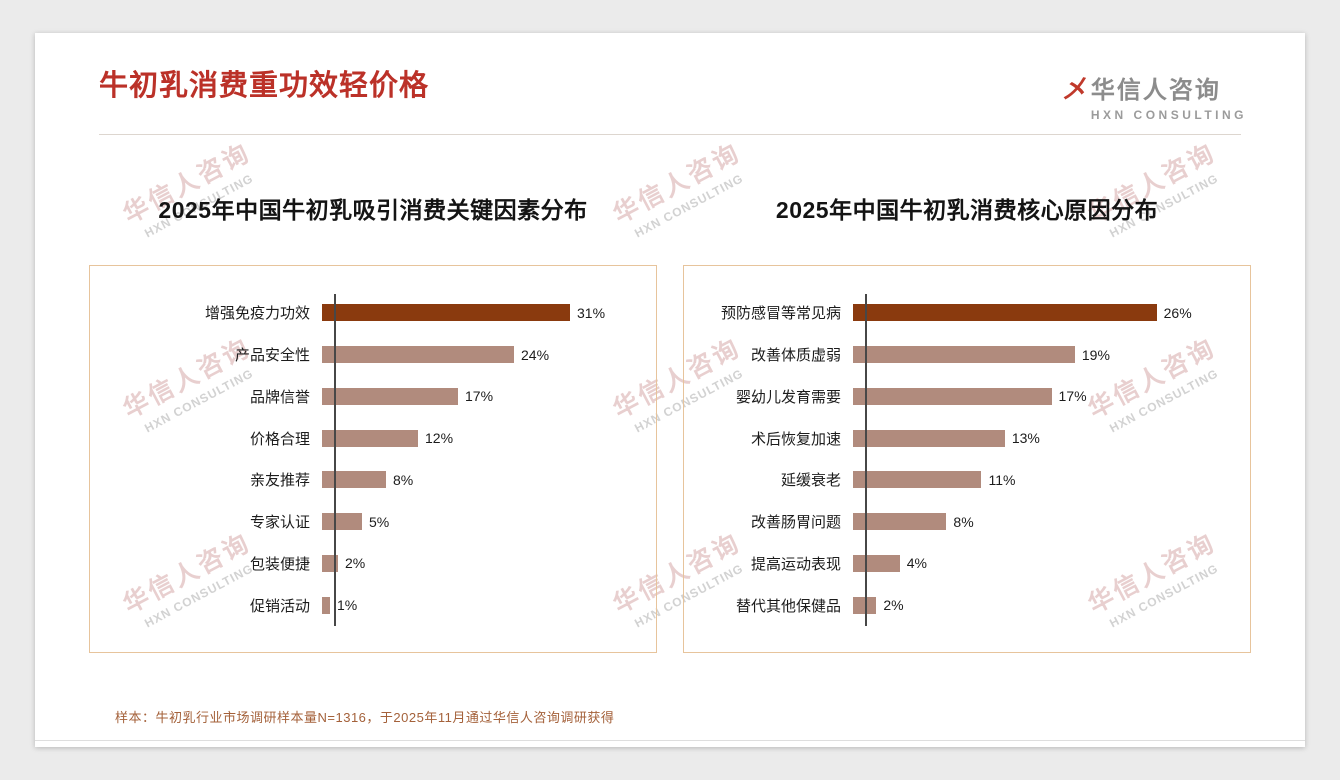  I want to click on logo-name: 华信人咨询, so click(1155, 90).